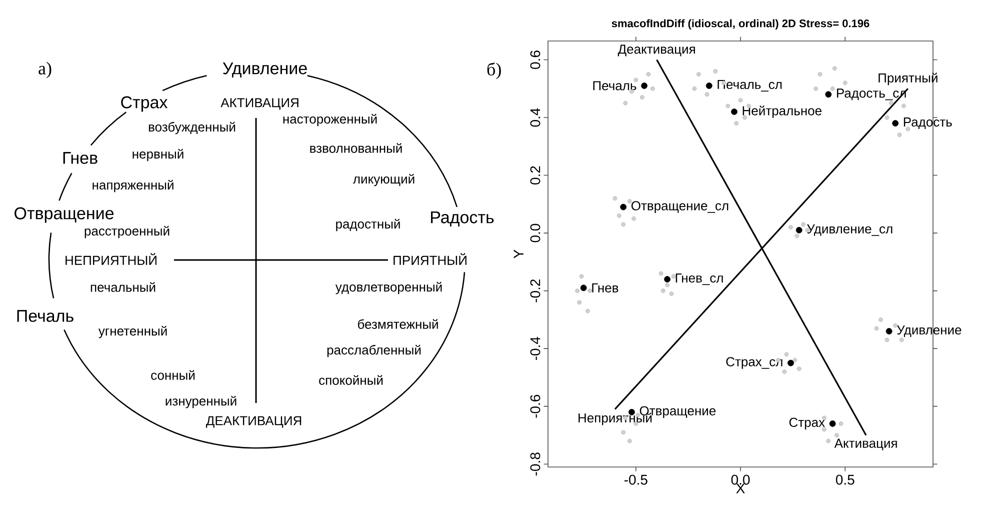 Image resolution: width=995 pixels, height=508 pixels. Describe the element at coordinates (64, 215) in the screenshot. I see `text: Отвращение` at that location.